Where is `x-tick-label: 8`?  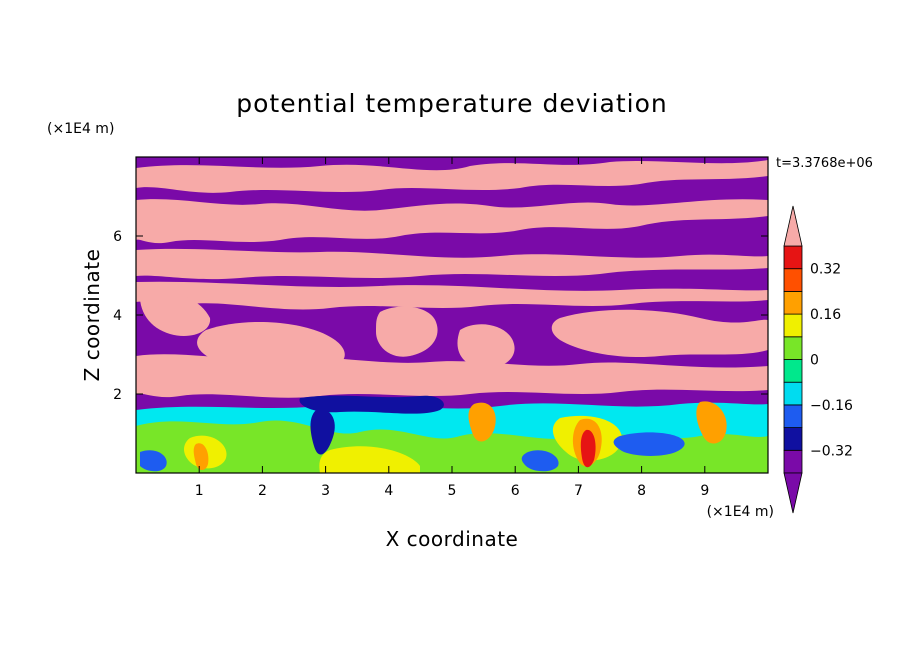
x-tick-label: 8 is located at coordinates (641, 491).